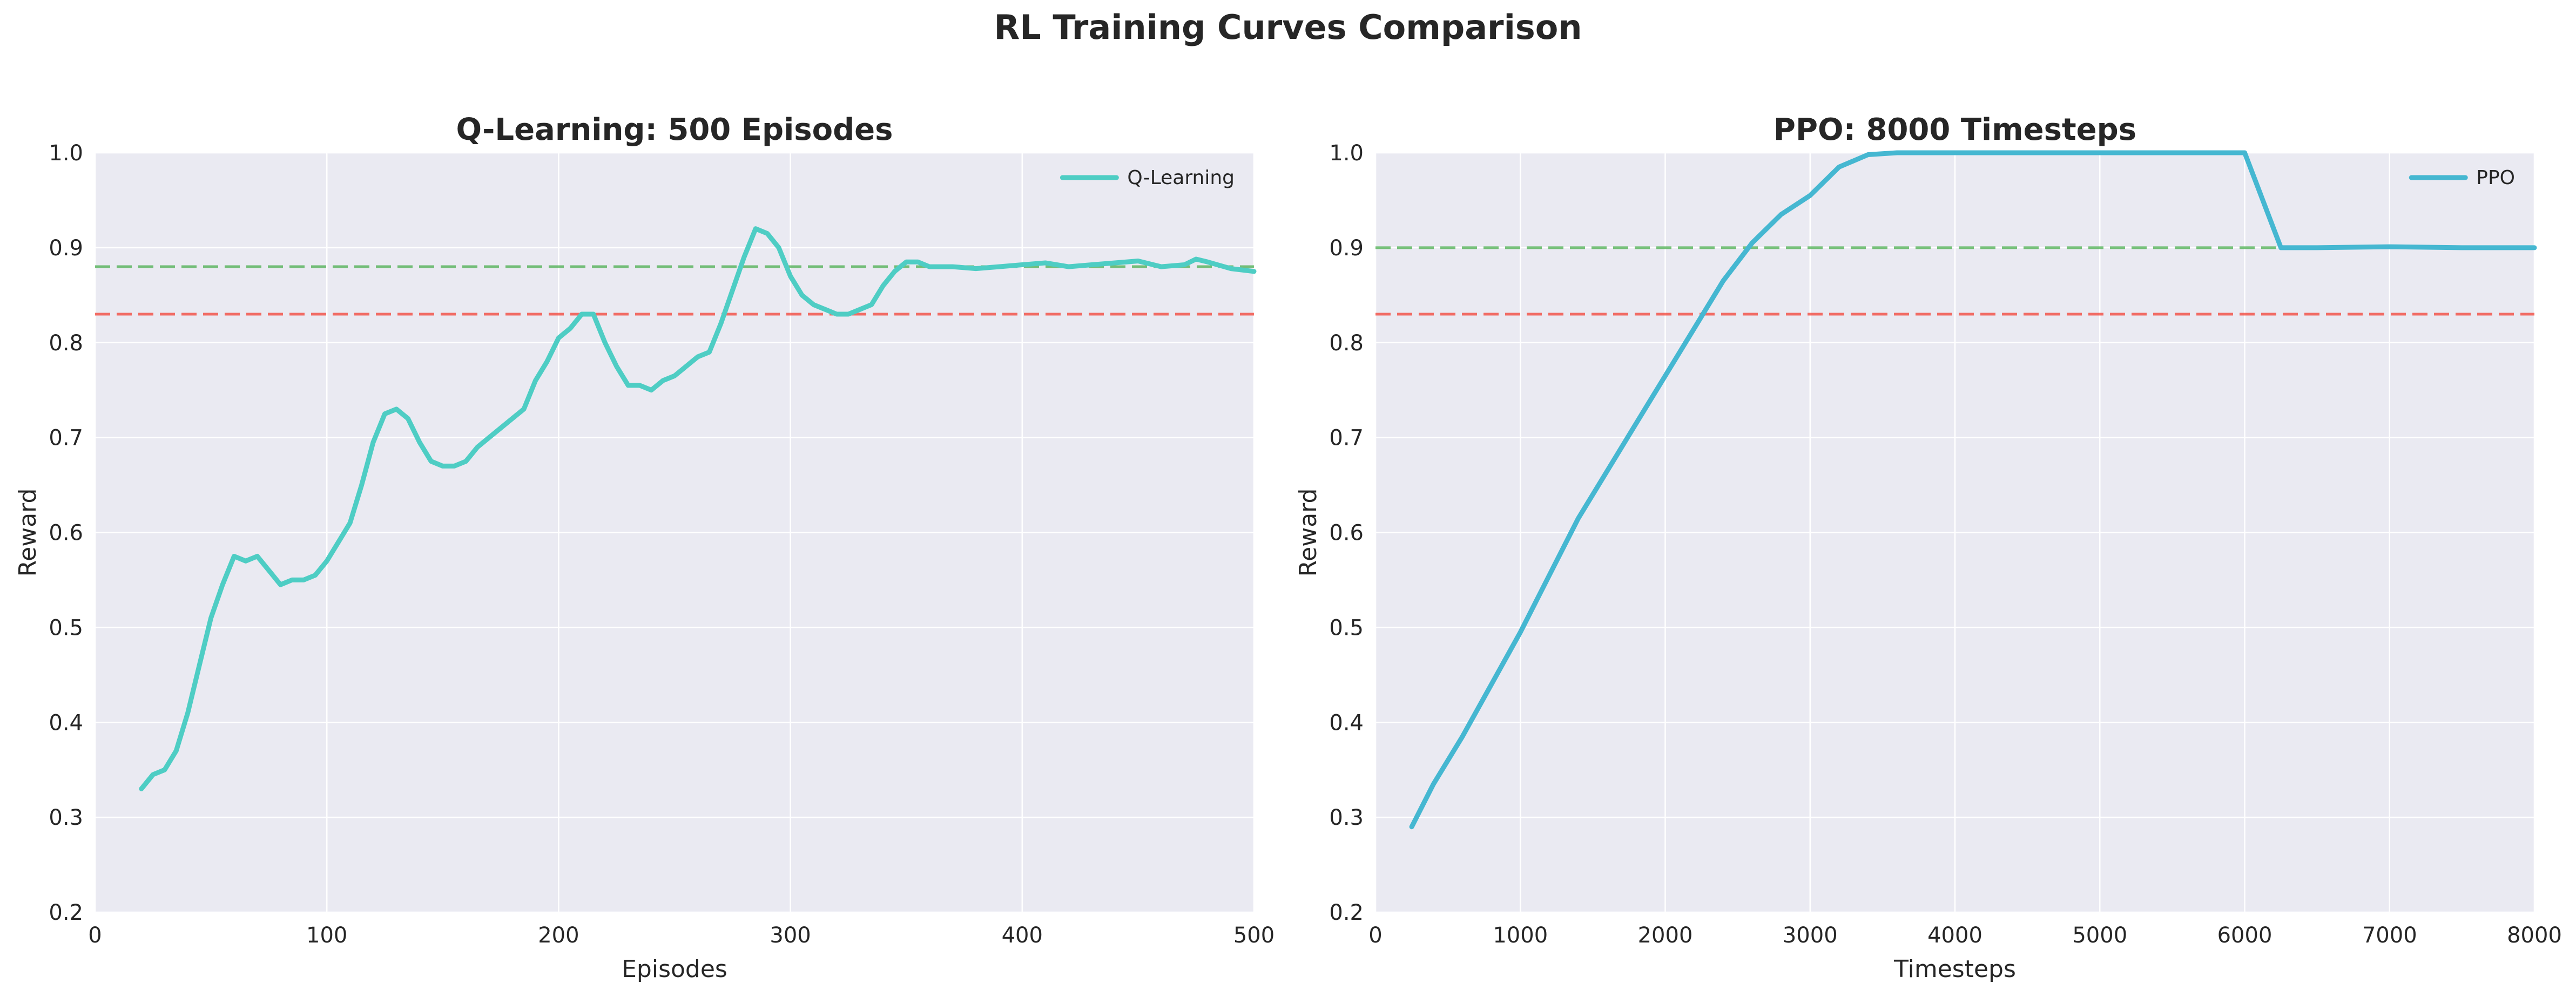 Image resolution: width=2576 pixels, height=997 pixels. Describe the element at coordinates (1665, 935) in the screenshot. I see `x-tick-label: 2000` at that location.